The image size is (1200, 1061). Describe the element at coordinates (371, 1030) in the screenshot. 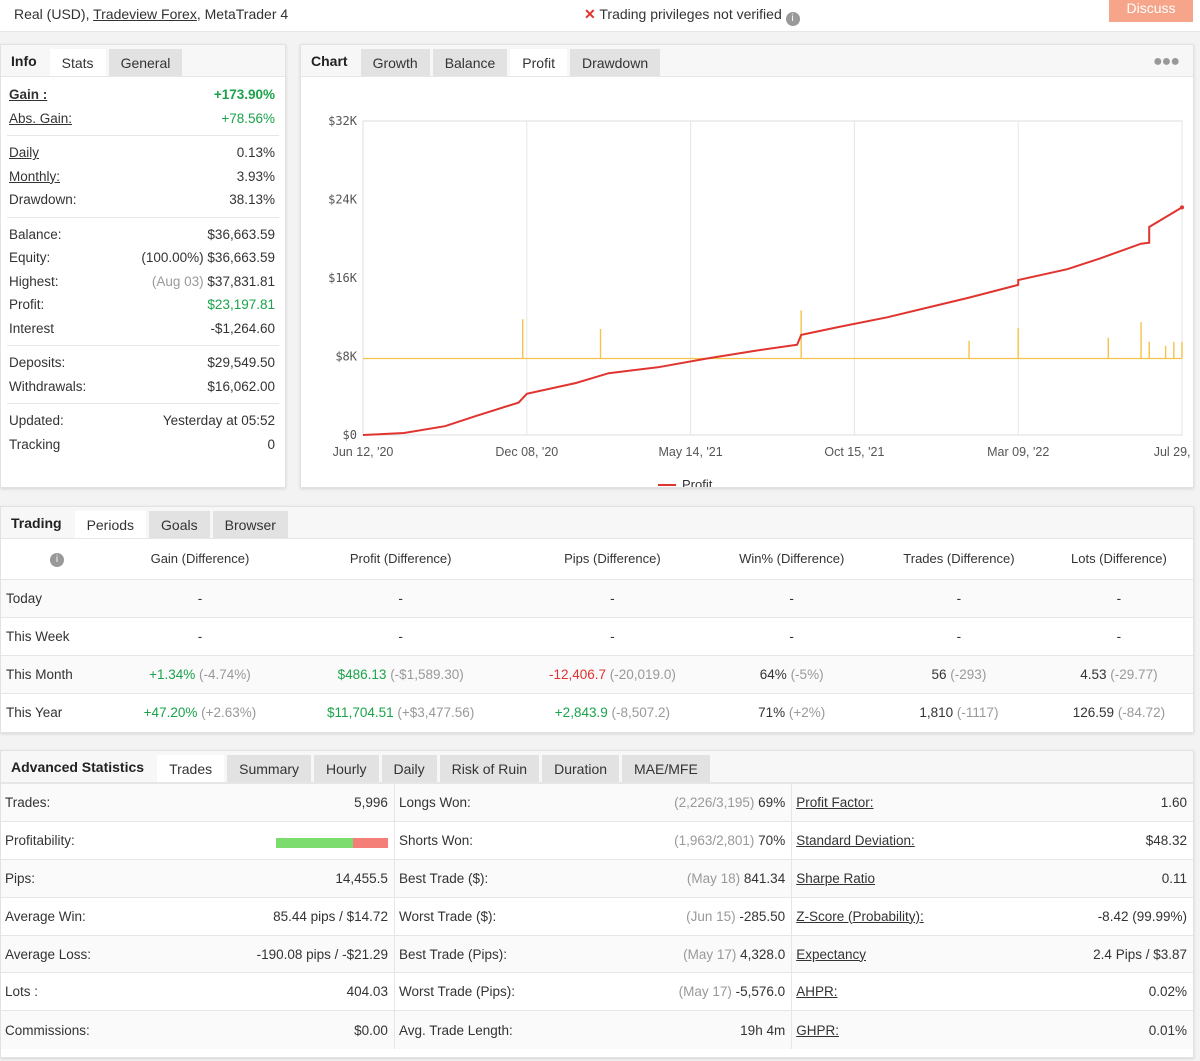

I see `stat-value-text: $0.00` at that location.